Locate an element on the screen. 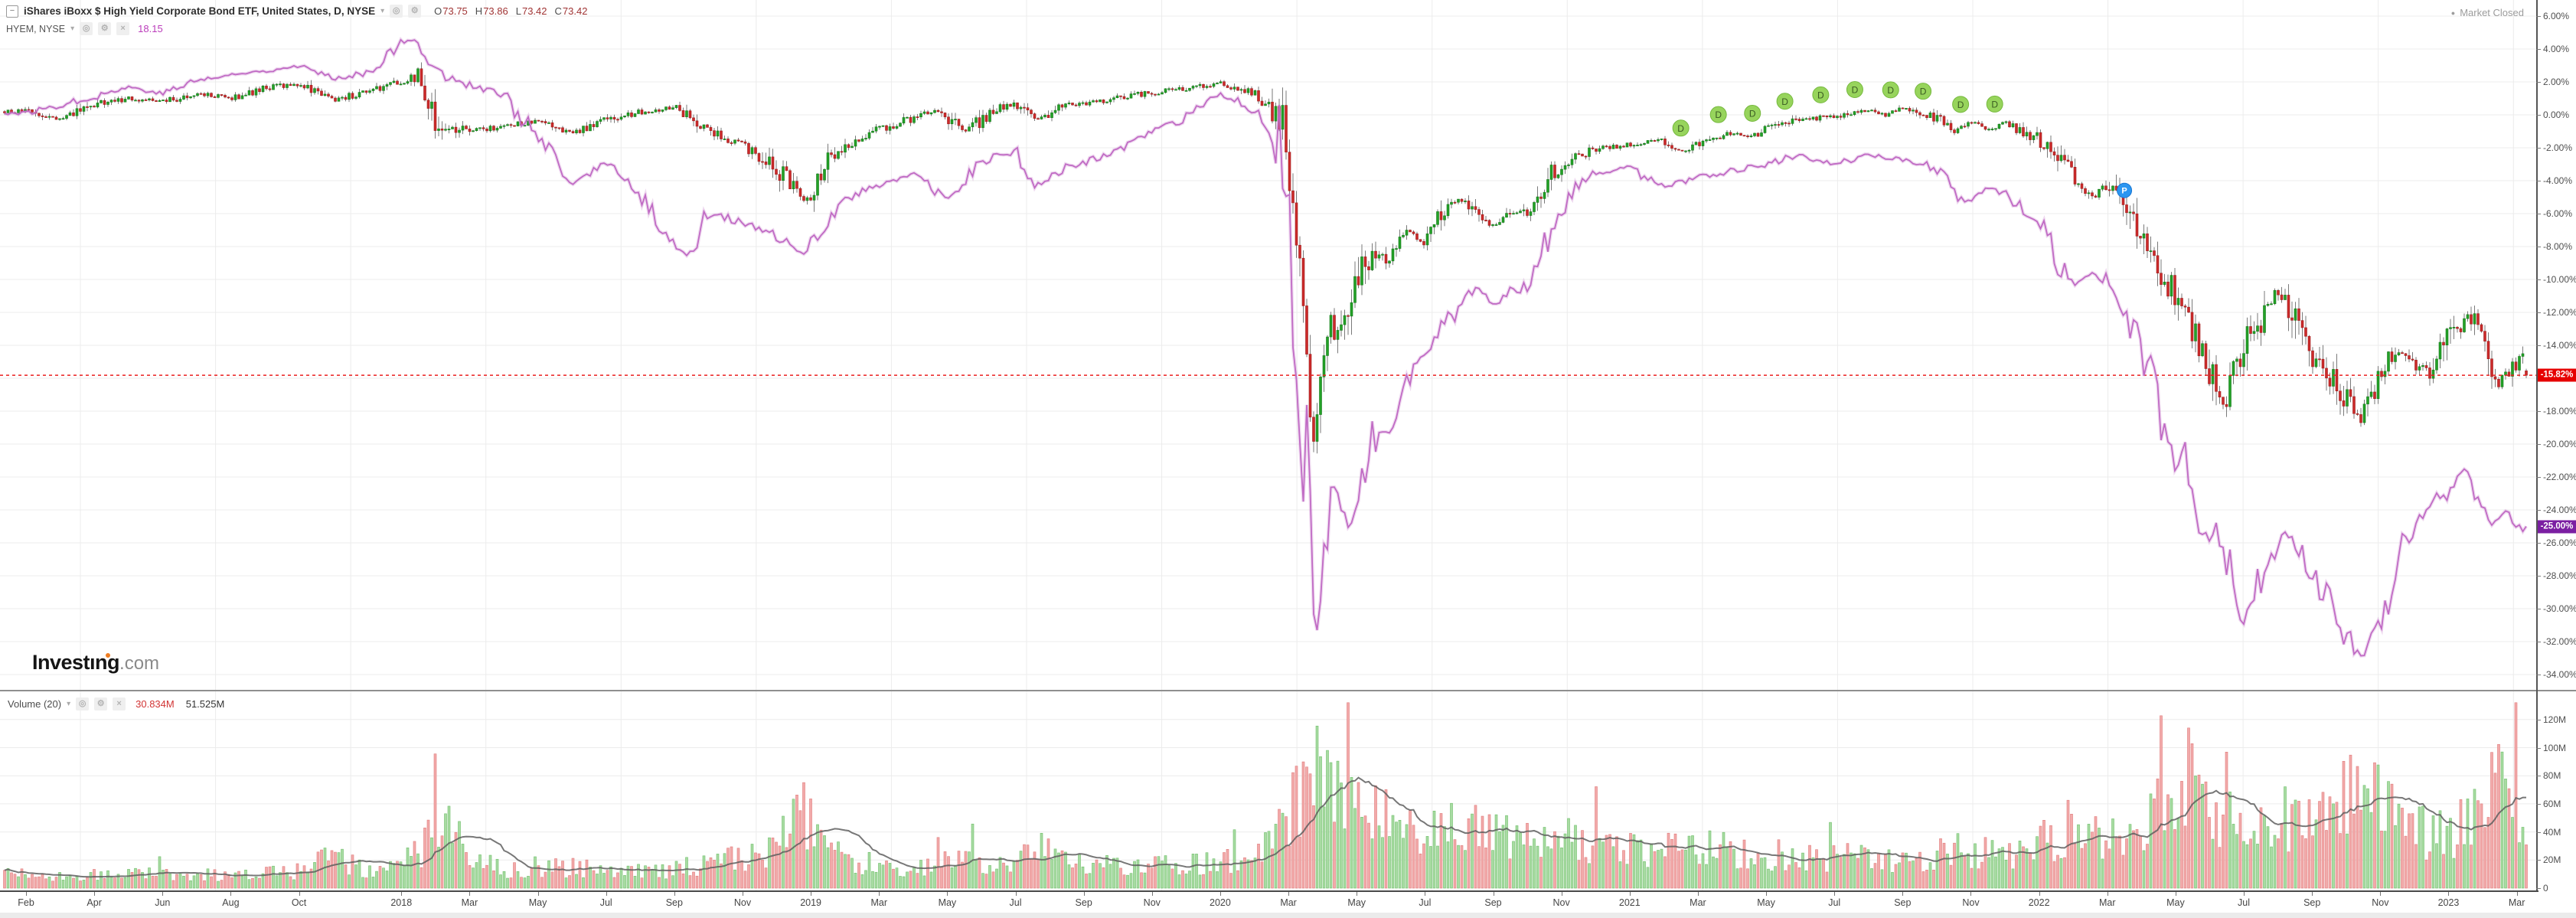 Image resolution: width=2576 pixels, height=918 pixels. split-marker: P is located at coordinates (2125, 190).